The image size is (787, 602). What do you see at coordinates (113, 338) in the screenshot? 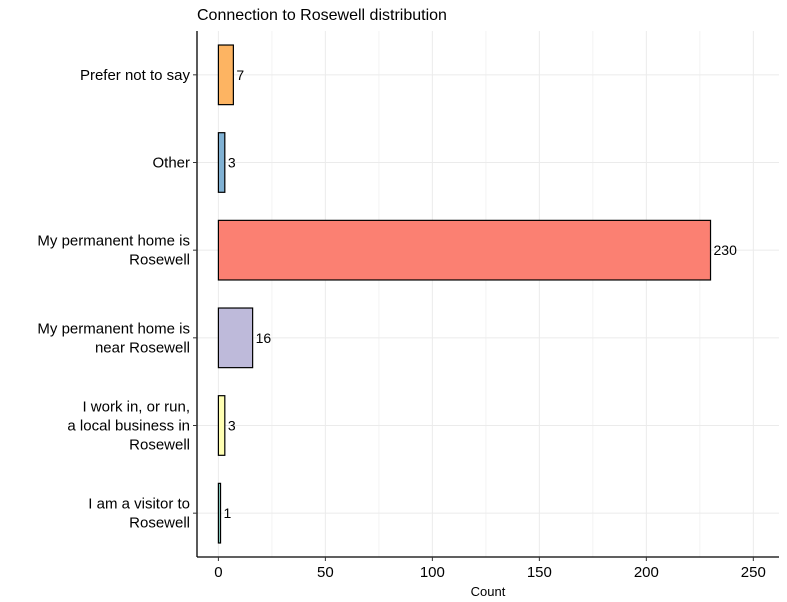
I see `y-tick-label: My permanent home is near Rosewell` at bounding box center [113, 338].